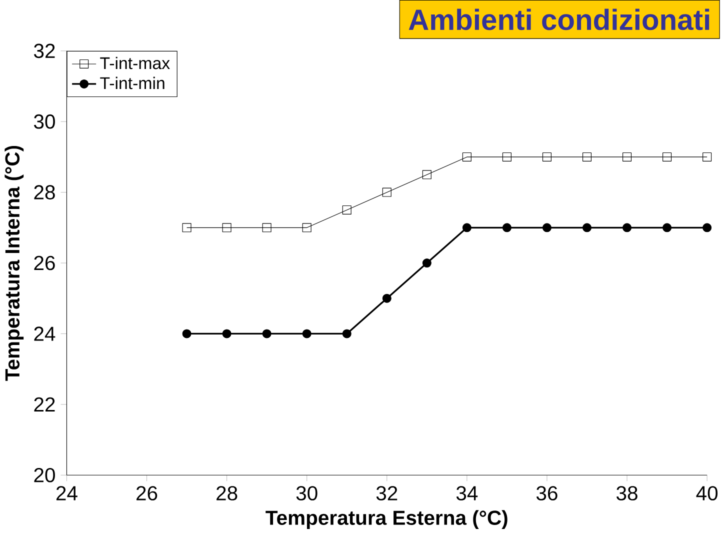 The width and height of the screenshot is (723, 534). Describe the element at coordinates (44, 405) in the screenshot. I see `y-tick-label: 22` at that location.